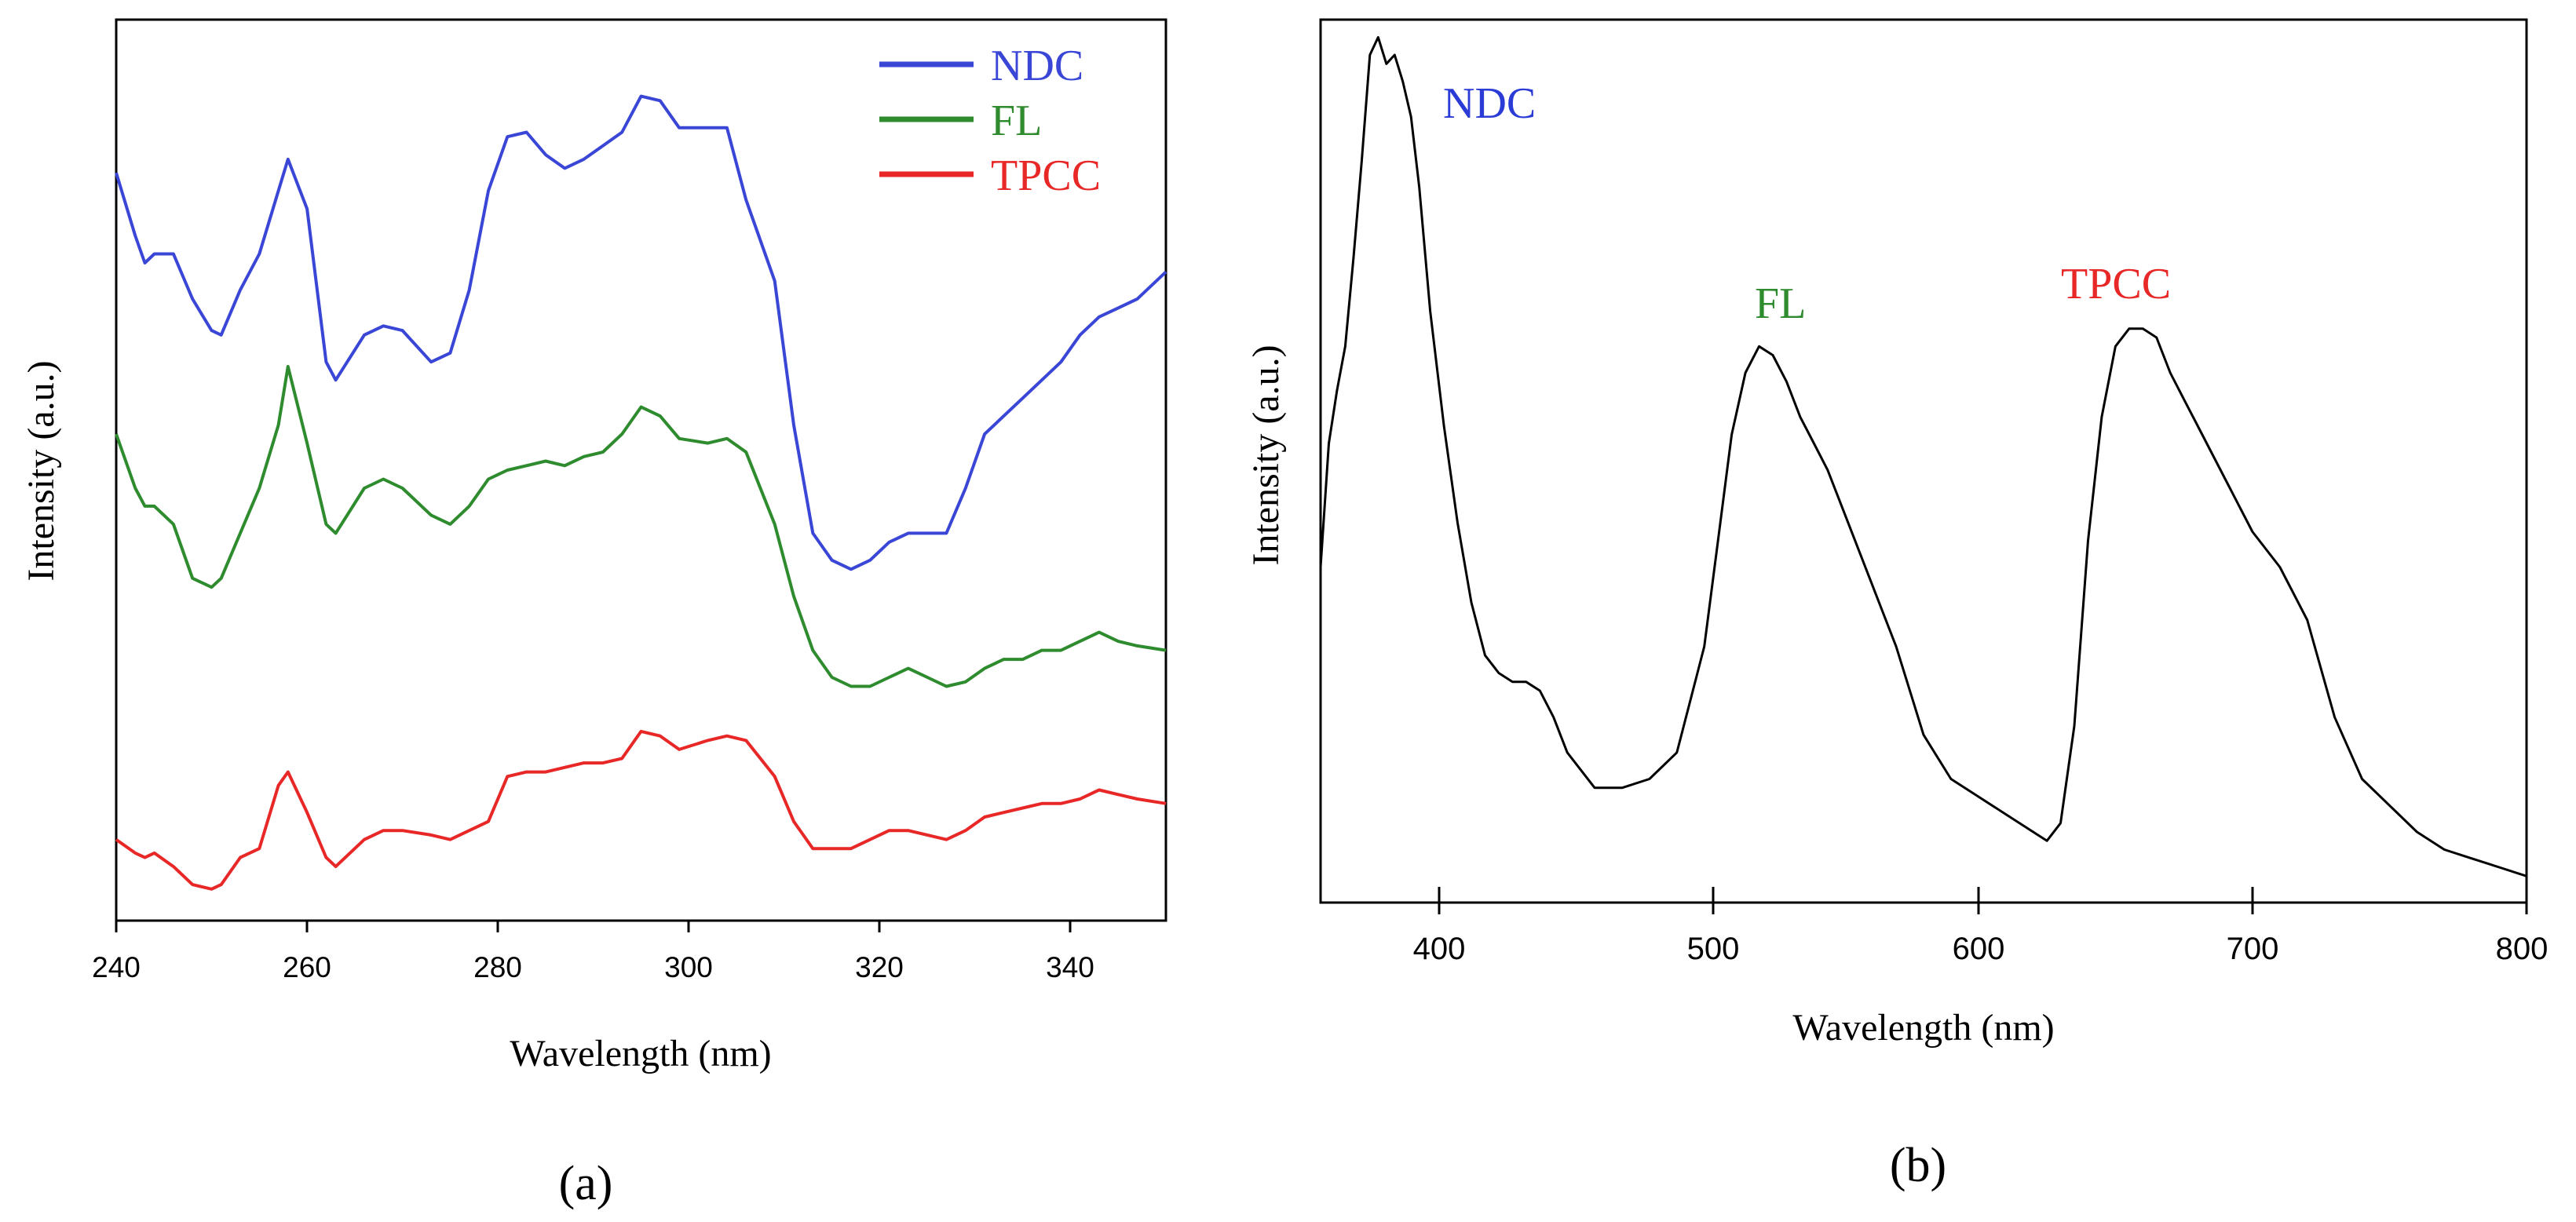 The height and width of the screenshot is (1222, 2576). I want to click on x-tick-label: 600, so click(1979, 949).